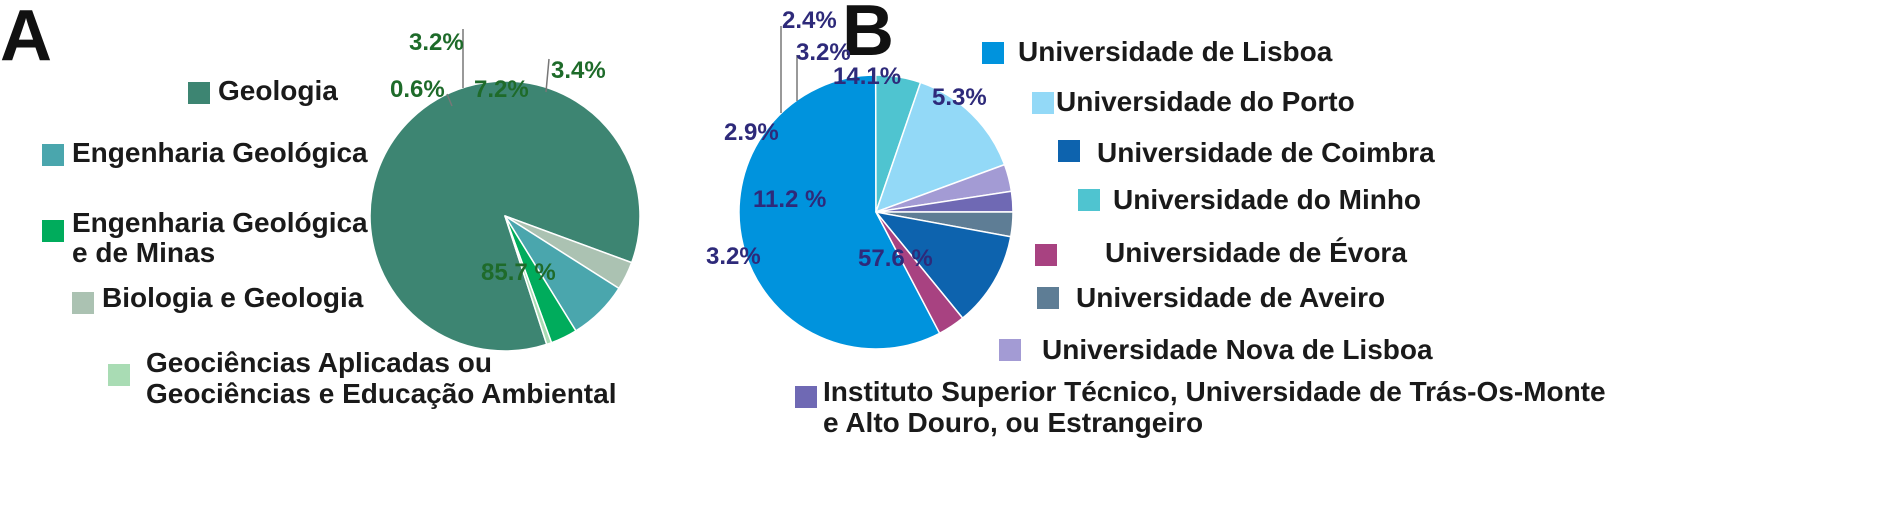 This screenshot has width=1890, height=527. I want to click on data-label-b-universidade-nova-de-lisboa: 3.2%, so click(823, 52).